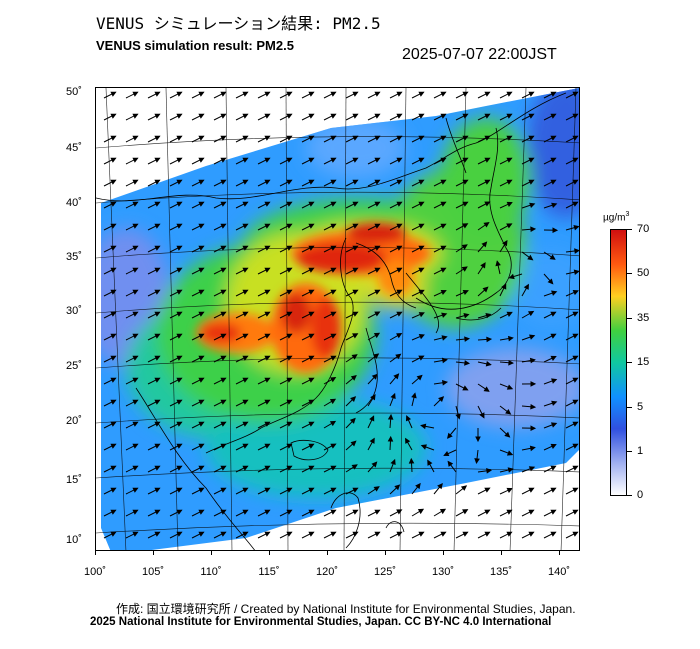 The height and width of the screenshot is (649, 700). Describe the element at coordinates (211, 572) in the screenshot. I see `lon-label: 110˚` at that location.